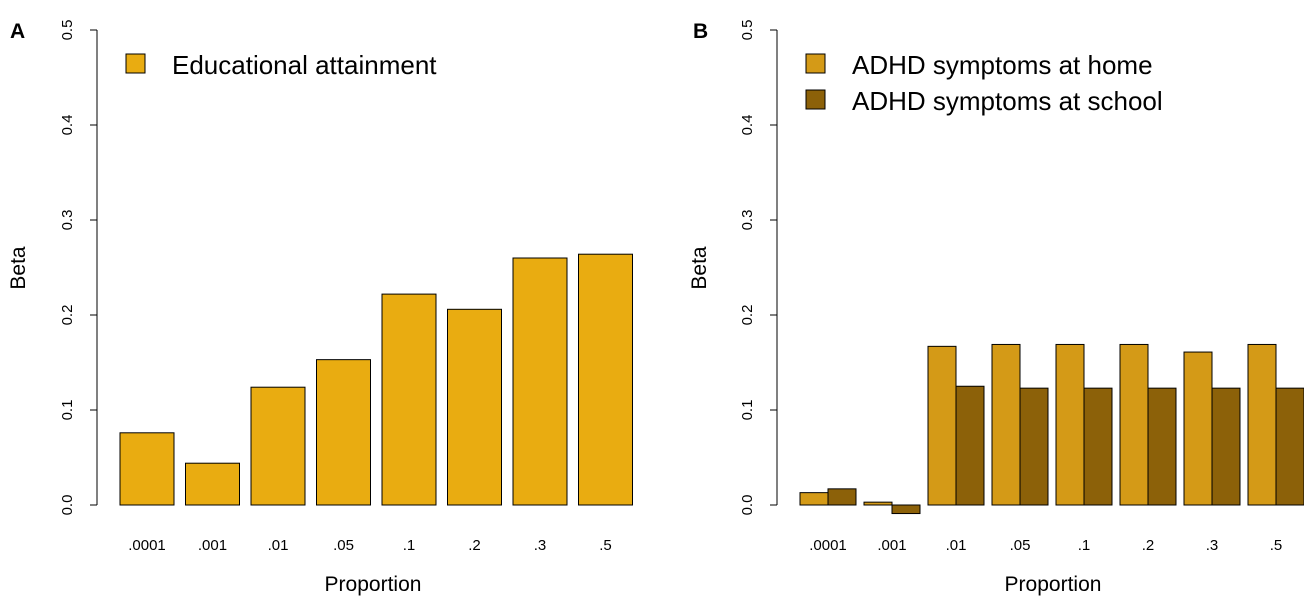 This screenshot has height=596, width=1304. Describe the element at coordinates (815, 99) in the screenshot. I see `legend-key-adhd-school` at that location.